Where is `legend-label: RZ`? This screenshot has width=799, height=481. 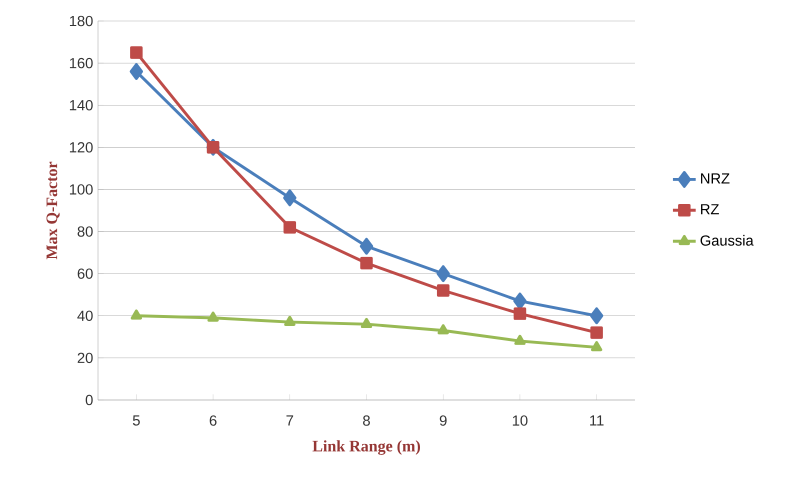
legend-label: RZ is located at coordinates (710, 209).